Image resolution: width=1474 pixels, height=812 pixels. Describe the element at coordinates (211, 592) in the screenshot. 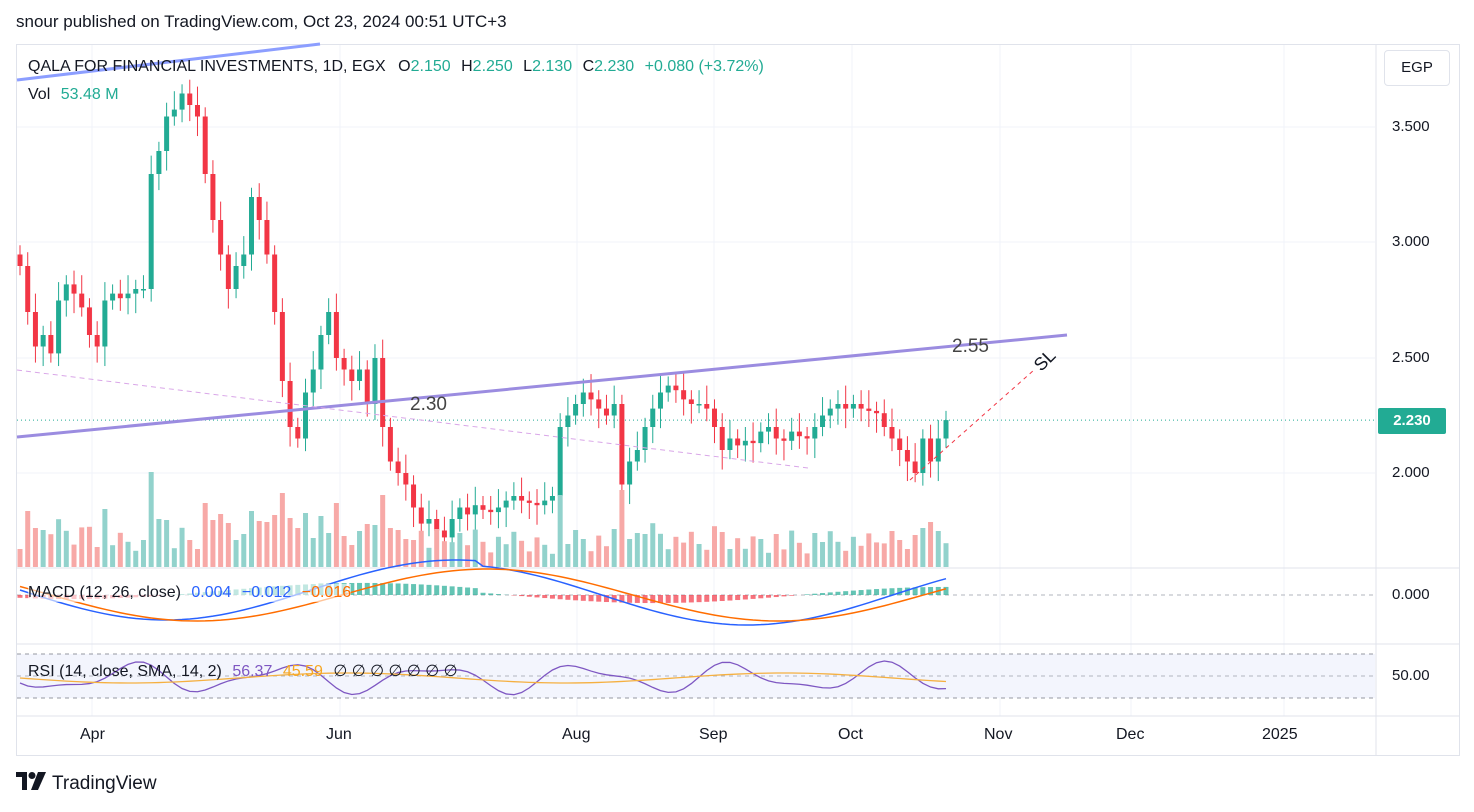

I see `macd-value: 0.004` at that location.